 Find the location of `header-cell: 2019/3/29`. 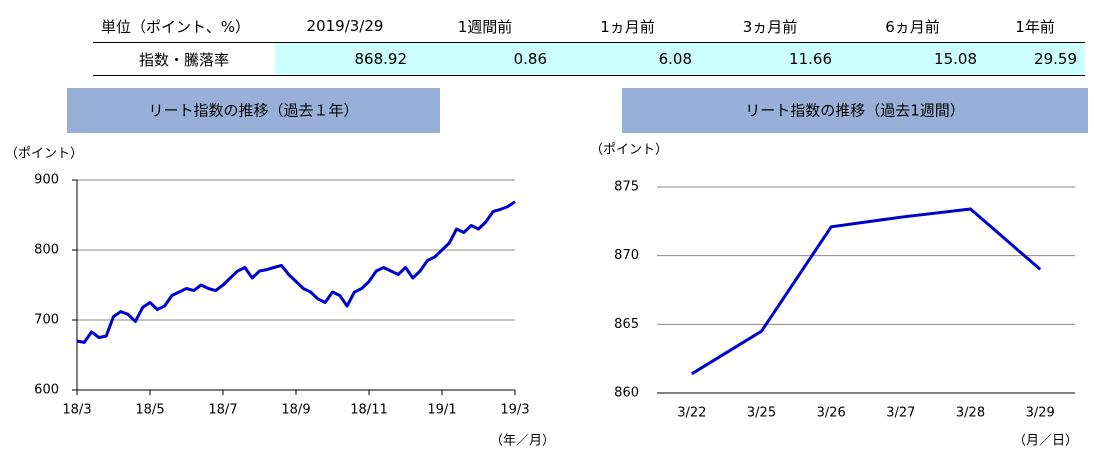

header-cell: 2019/3/29 is located at coordinates (345, 26).